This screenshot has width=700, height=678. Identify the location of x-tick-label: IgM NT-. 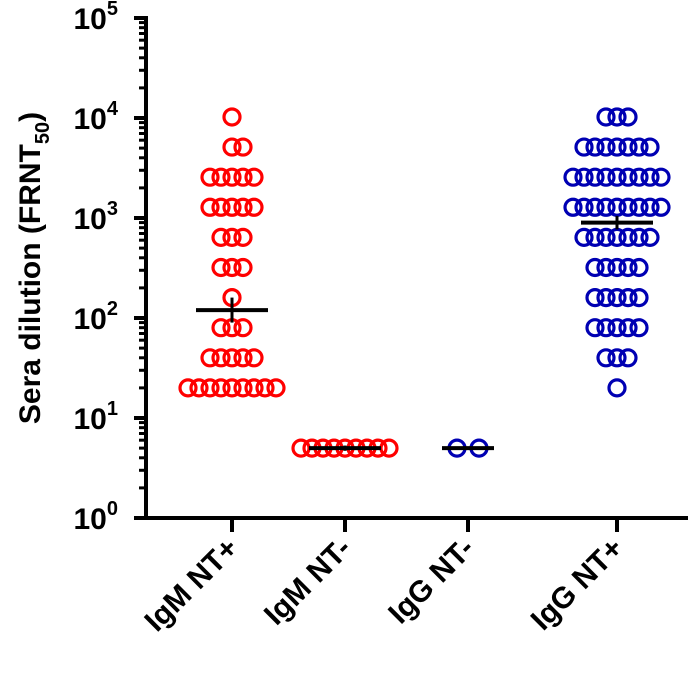
(308, 582).